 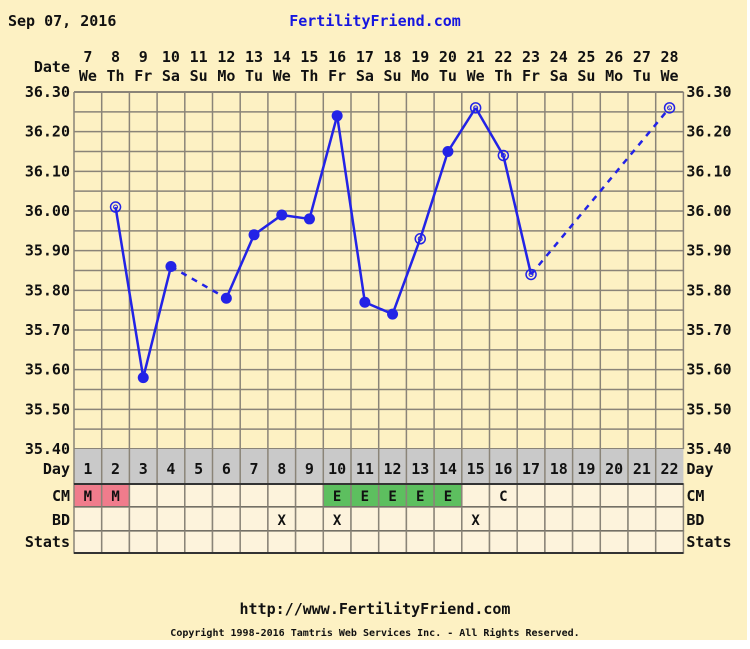 I want to click on y-tick-label-right: 35.90, so click(x=708, y=251).